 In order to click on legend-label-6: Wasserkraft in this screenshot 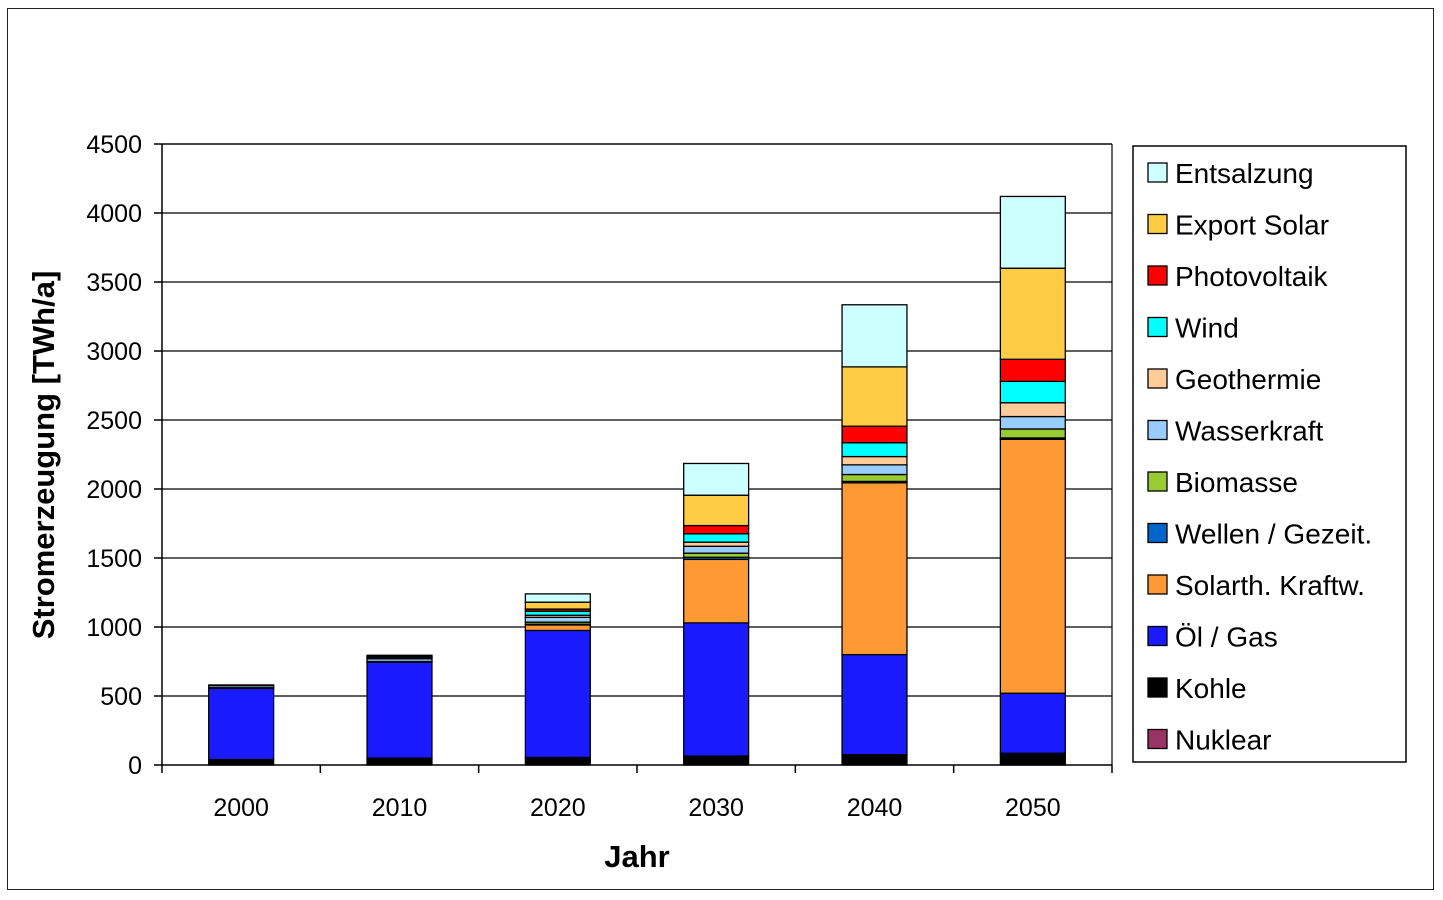, I will do `click(1249, 431)`.